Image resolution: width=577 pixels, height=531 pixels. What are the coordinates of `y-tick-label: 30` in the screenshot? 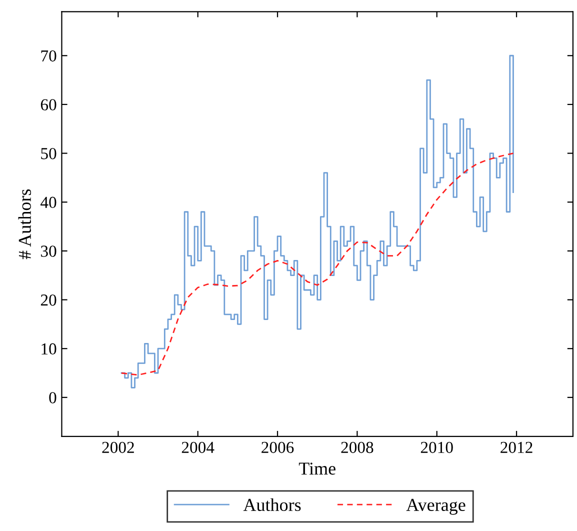 It's located at (48, 251).